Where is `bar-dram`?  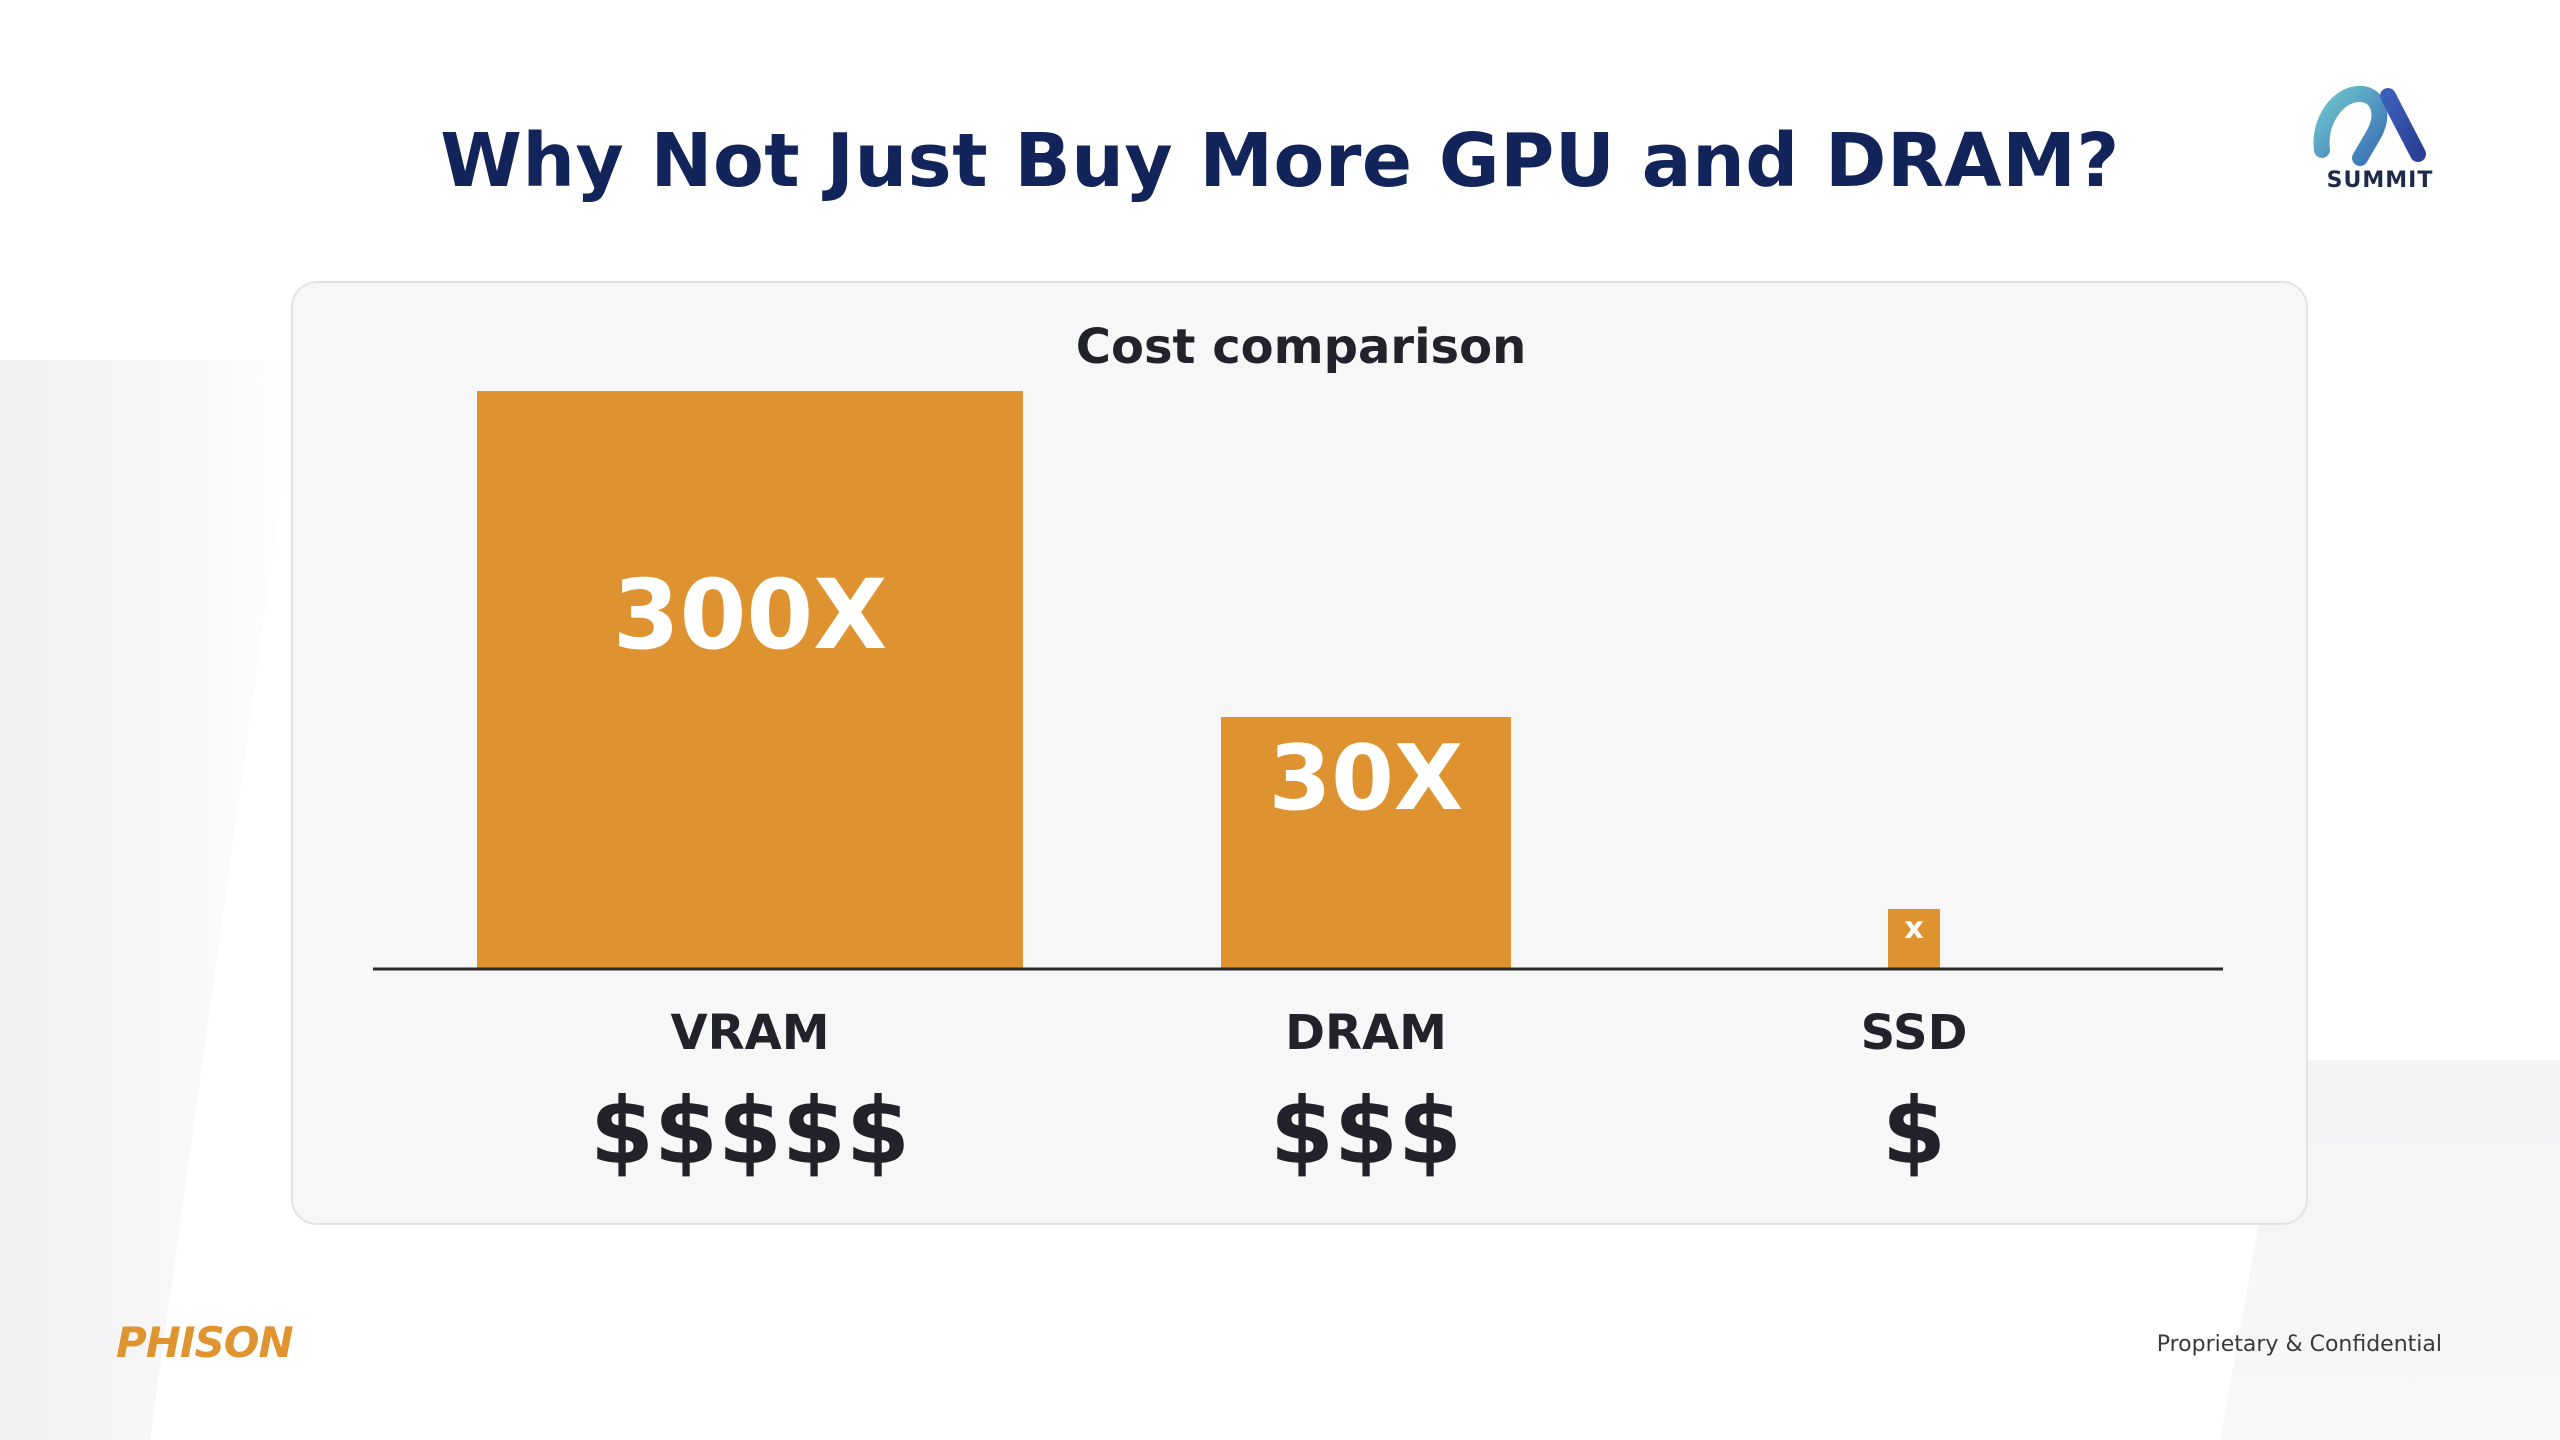 bar-dram is located at coordinates (1366, 843).